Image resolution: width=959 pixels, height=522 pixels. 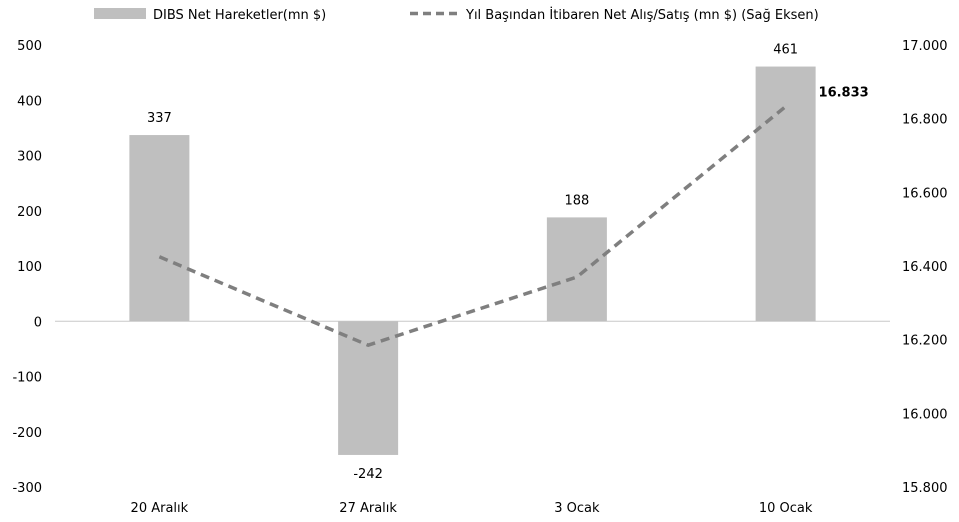 I want to click on bar-data-label: 337, so click(x=159, y=118).